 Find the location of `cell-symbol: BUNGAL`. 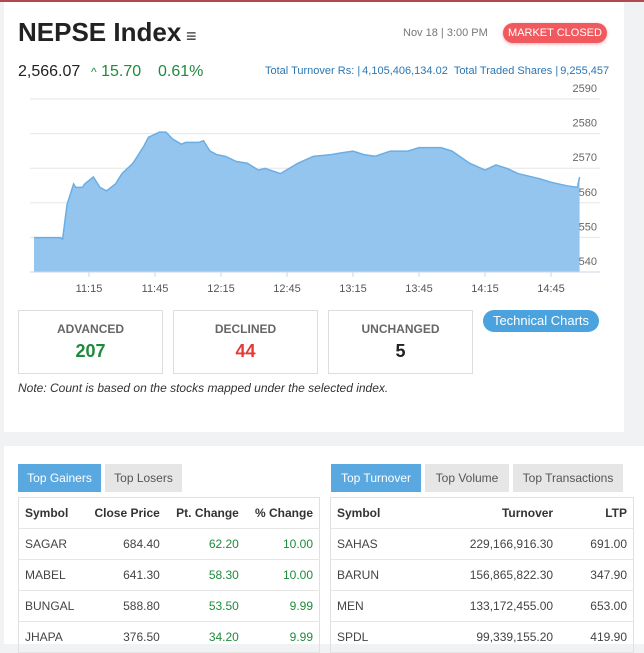

cell-symbol: BUNGAL is located at coordinates (51, 606).